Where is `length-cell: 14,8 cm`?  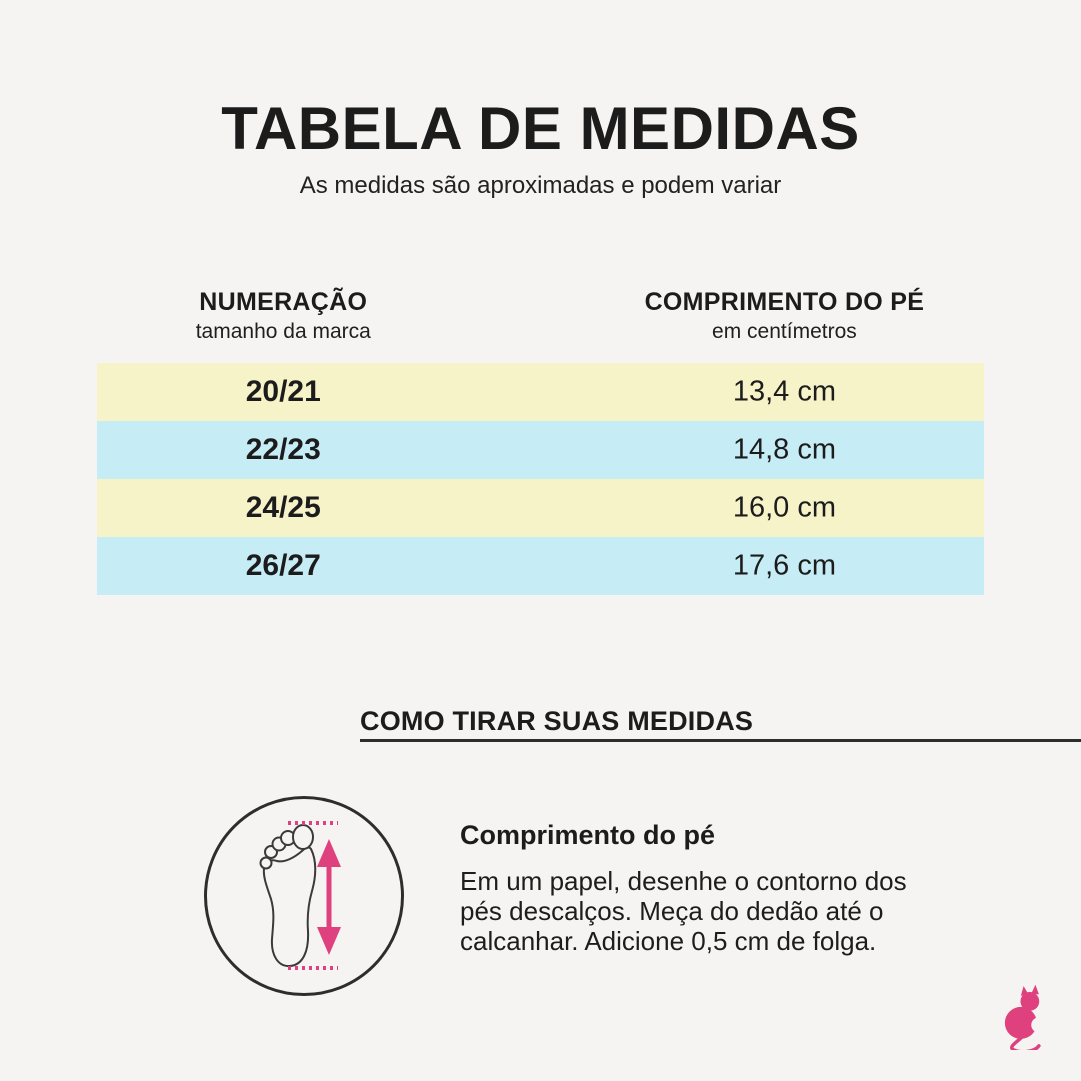 length-cell: 14,8 cm is located at coordinates (784, 449).